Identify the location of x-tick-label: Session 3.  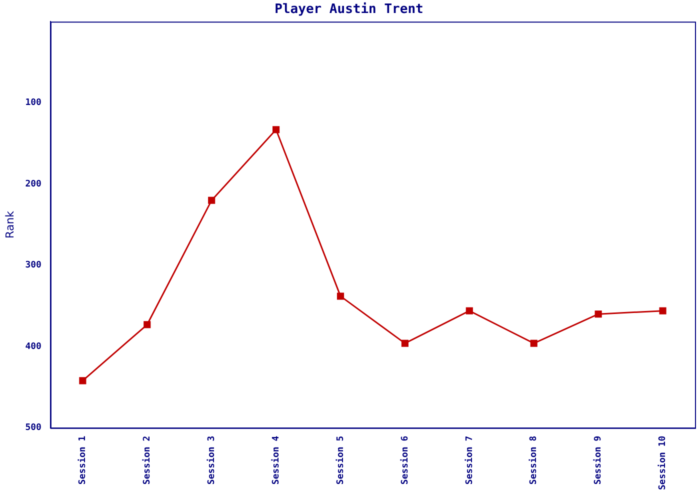
(211, 460).